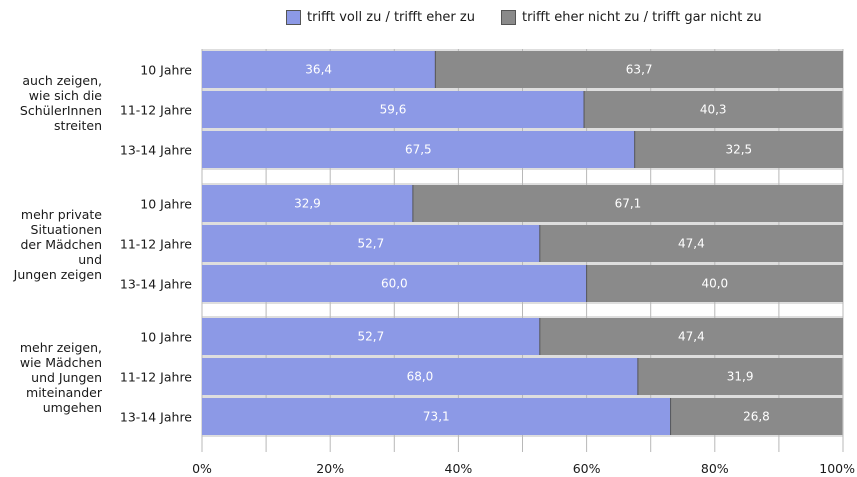 This screenshot has height=477, width=857. What do you see at coordinates (65, 95) in the screenshot?
I see `group-label-line: wie sich die` at bounding box center [65, 95].